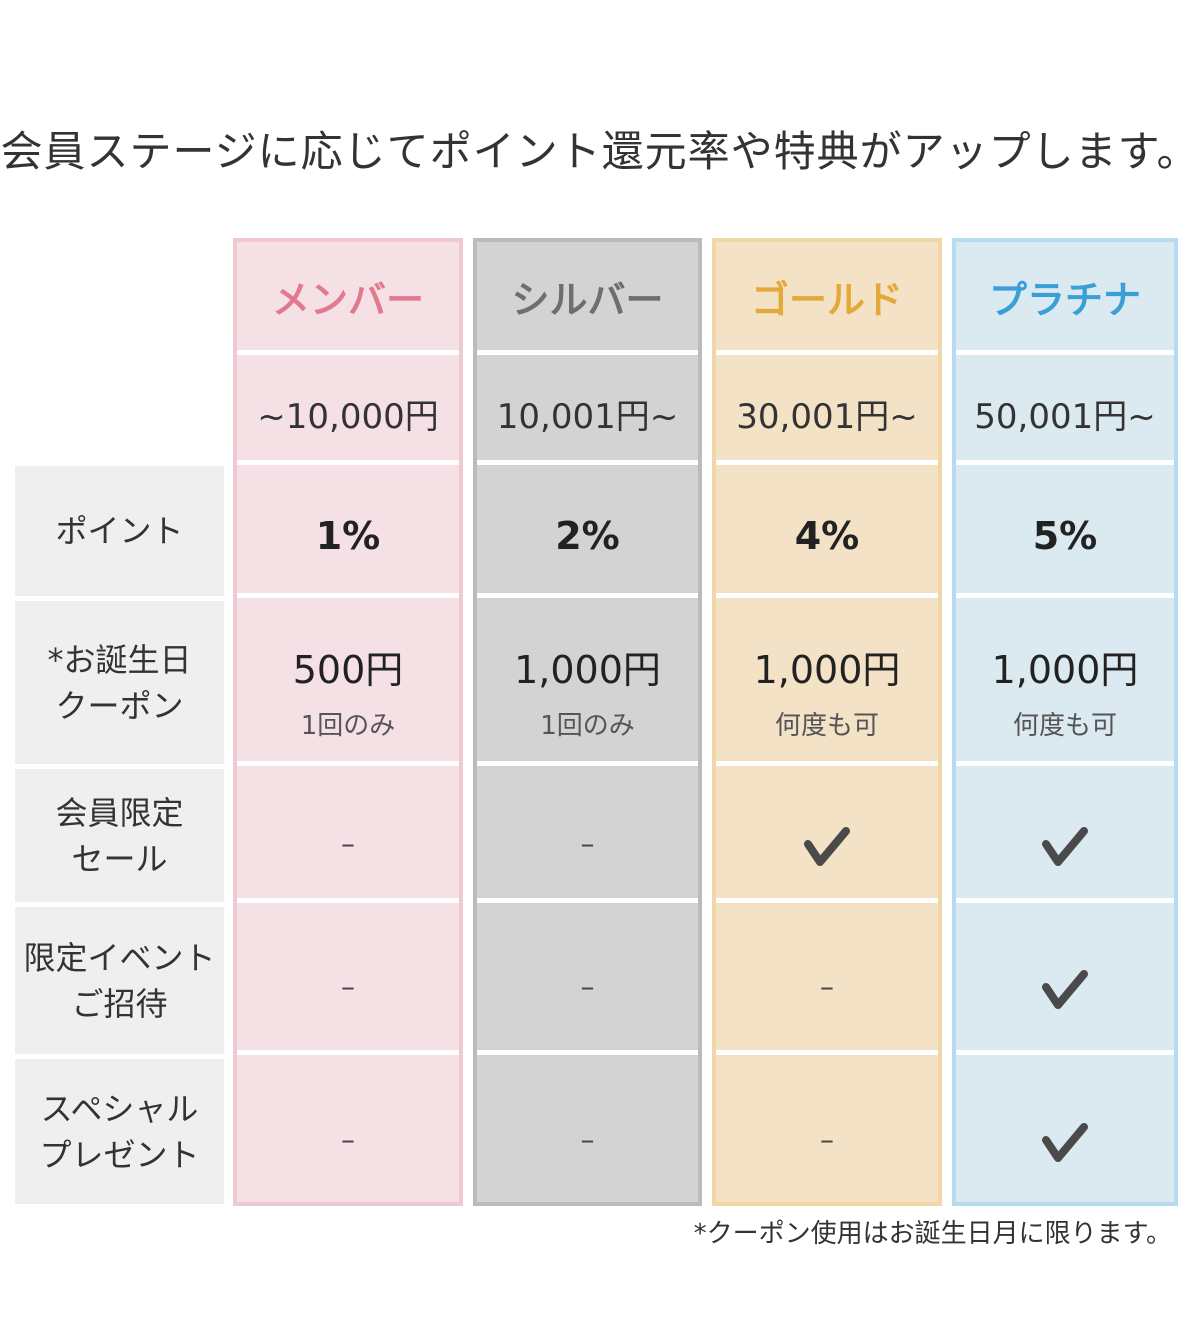 This screenshot has height=1329, width=1200. I want to click on birthday-coupon-cell-silver: 1,000円 1回のみ, so click(587, 695).